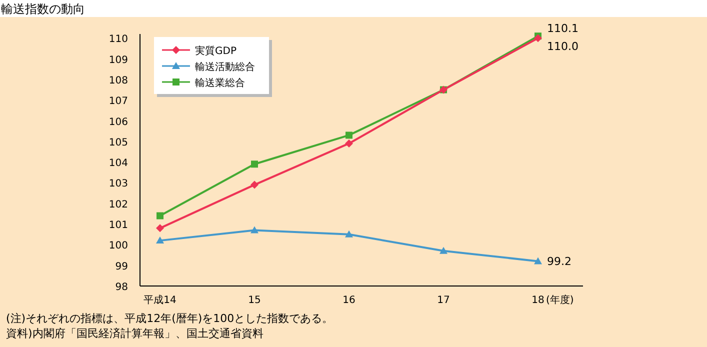 The height and width of the screenshot is (347, 707). What do you see at coordinates (118, 122) in the screenshot?
I see `y-tick-label: 106` at bounding box center [118, 122].